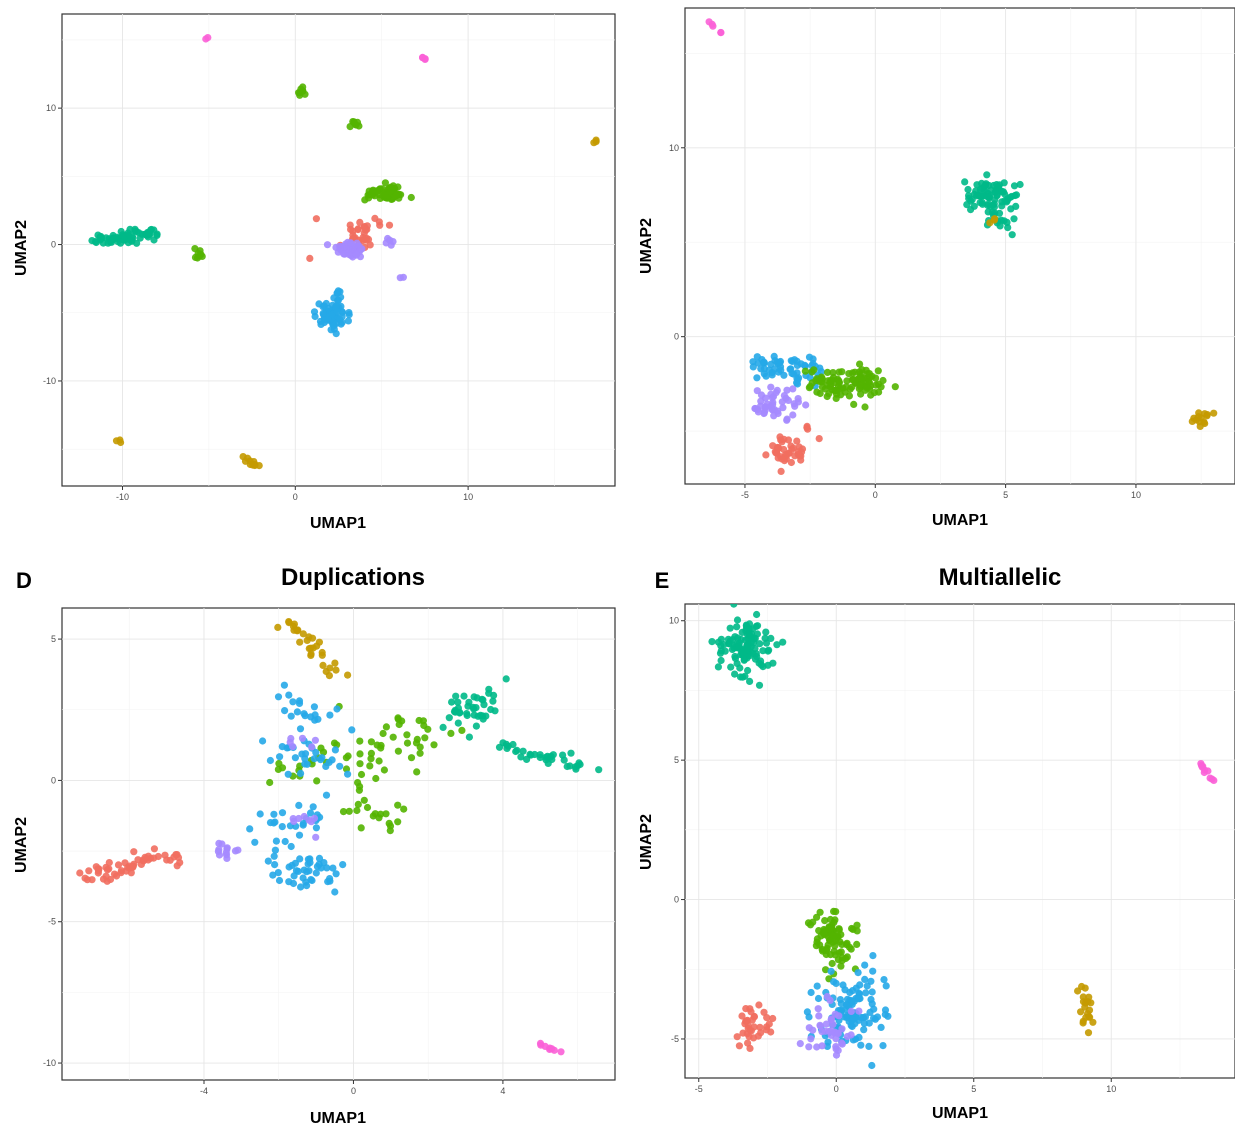 The image size is (1235, 1127). What do you see at coordinates (819, 439) in the screenshot?
I see `cluster-red` at bounding box center [819, 439].